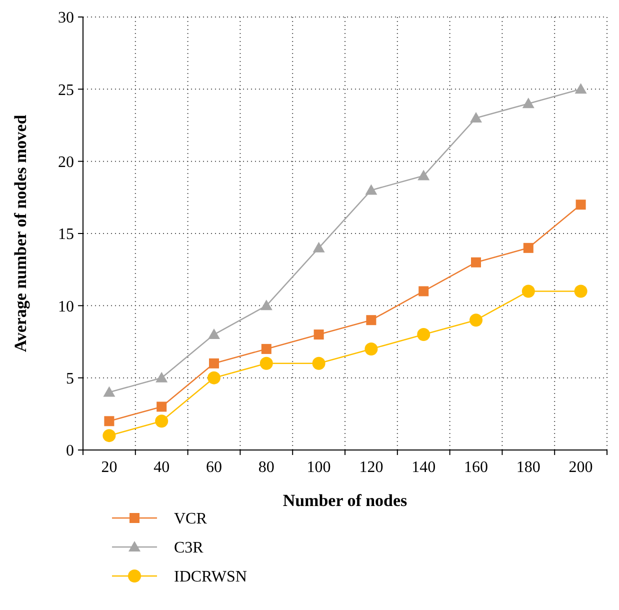 The image size is (619, 610). What do you see at coordinates (476, 467) in the screenshot?
I see `x-tick-label: 160` at bounding box center [476, 467].